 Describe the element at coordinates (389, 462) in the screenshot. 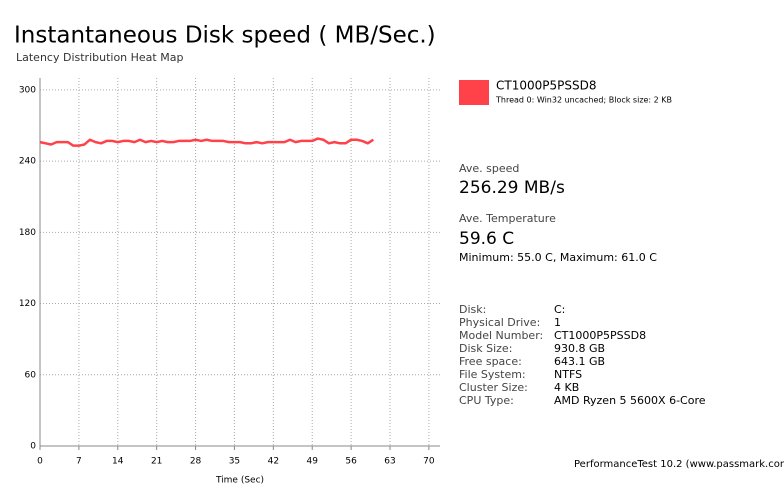

I see `x-tick-label: 63` at that location.